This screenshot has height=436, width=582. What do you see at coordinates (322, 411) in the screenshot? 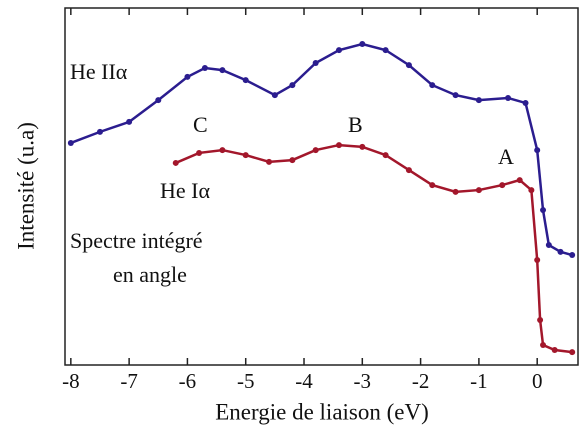
I see `x-axis-label: Energie de liaison (eV)` at bounding box center [322, 411].